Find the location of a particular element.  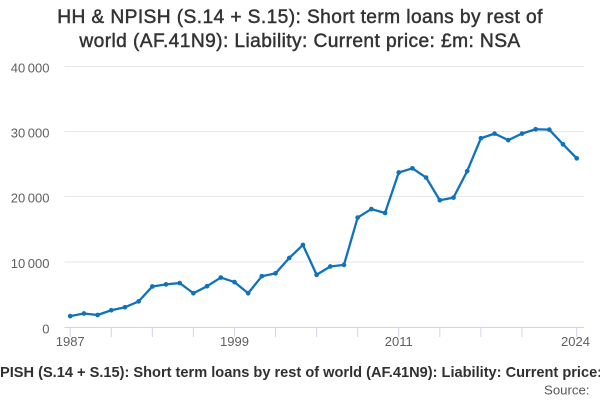

svg-text: 1987 is located at coordinates (70, 341).